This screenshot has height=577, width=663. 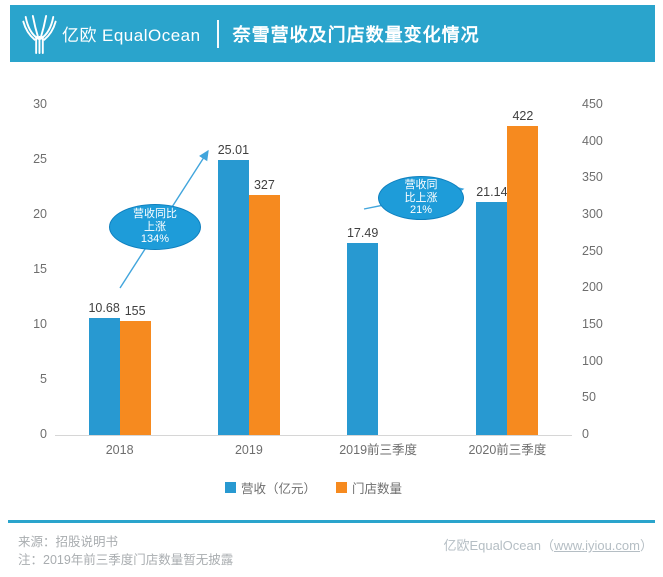 What do you see at coordinates (363, 338) in the screenshot?
I see `bar-revenue-2019前三季度` at bounding box center [363, 338].